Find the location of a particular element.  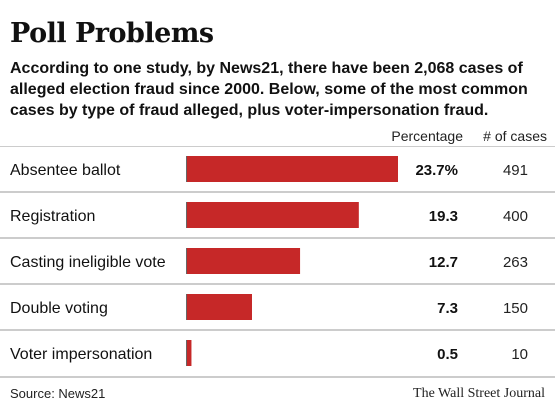

case-count: 491 is located at coordinates (515, 170).